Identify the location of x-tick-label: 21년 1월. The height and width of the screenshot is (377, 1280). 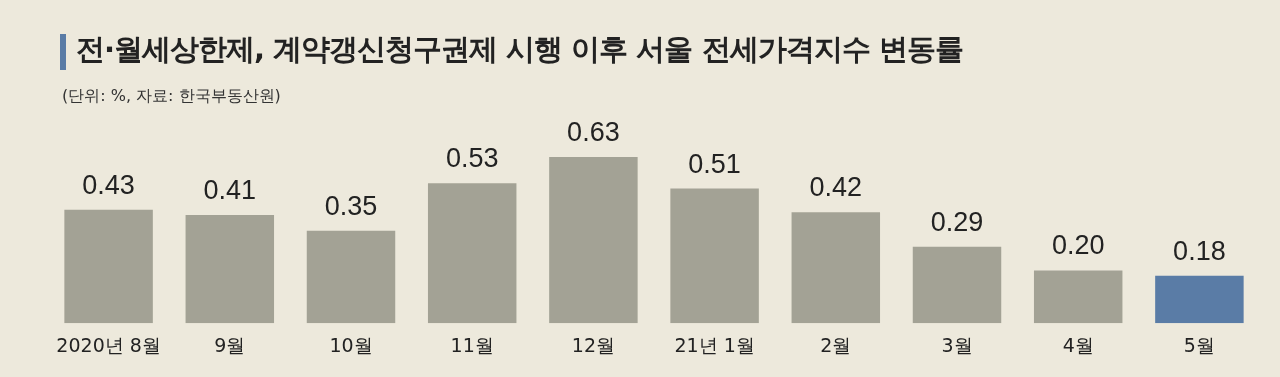
(714, 344).